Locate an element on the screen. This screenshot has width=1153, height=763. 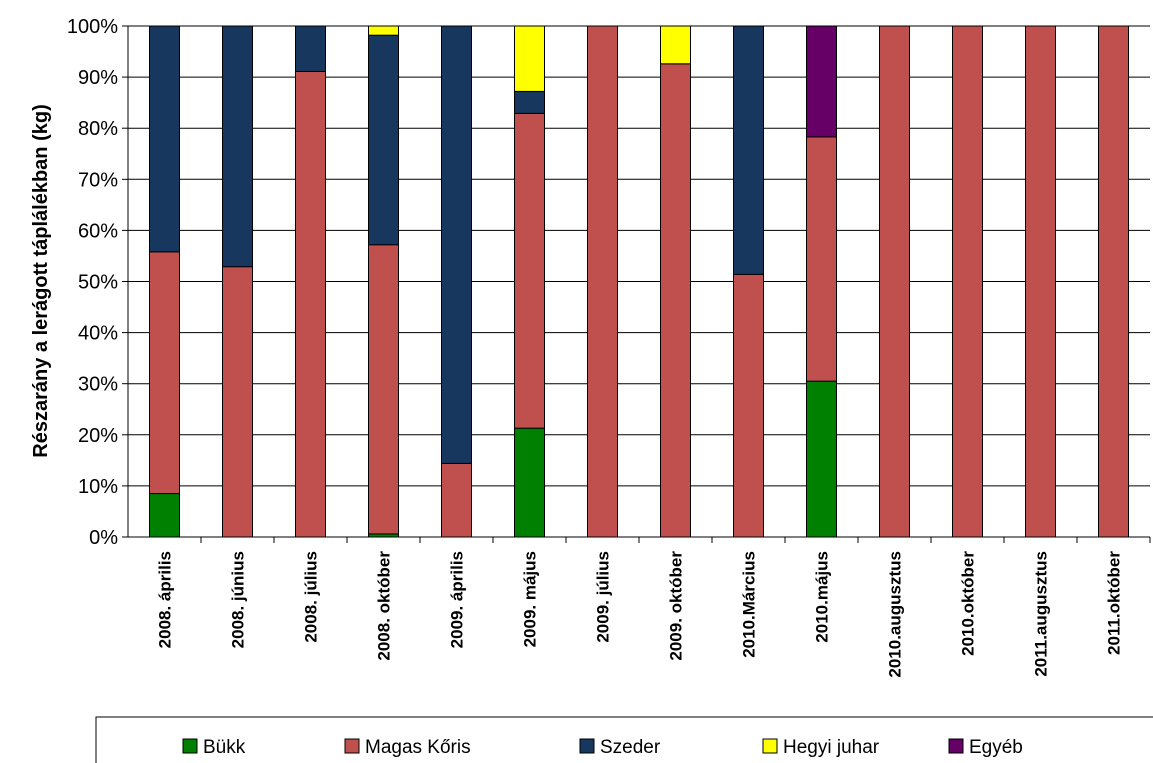
y-tick-label: 50% is located at coordinates (98, 283).